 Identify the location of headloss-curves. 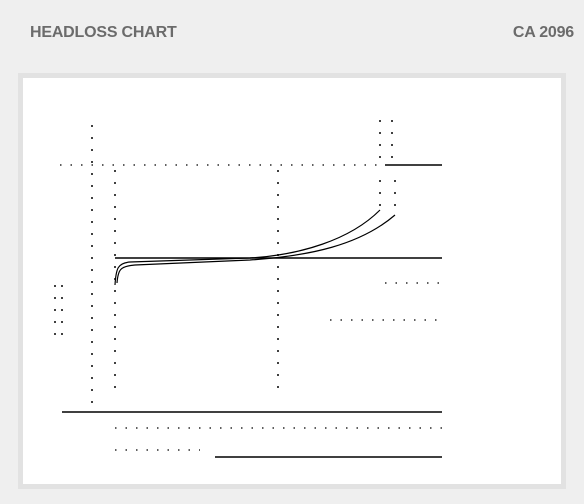
(255, 247).